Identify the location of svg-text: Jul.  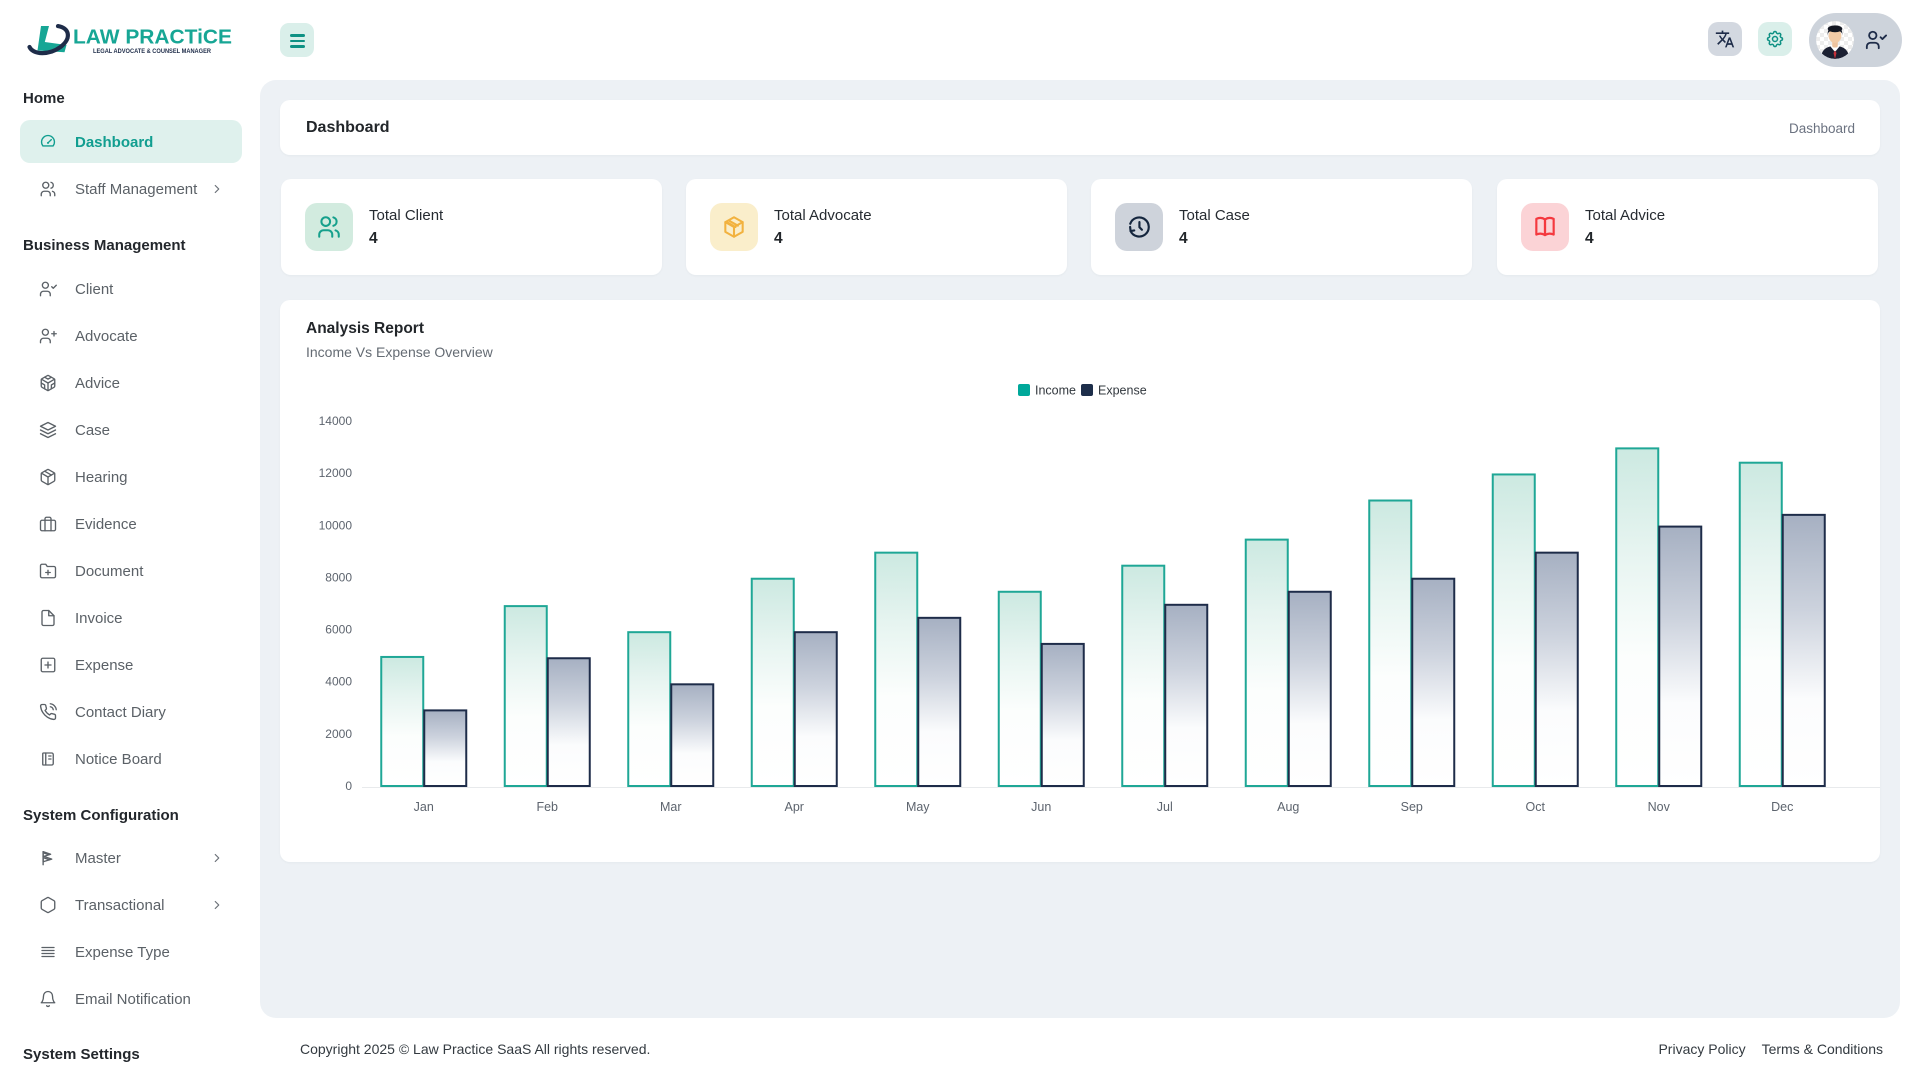
(1165, 807).